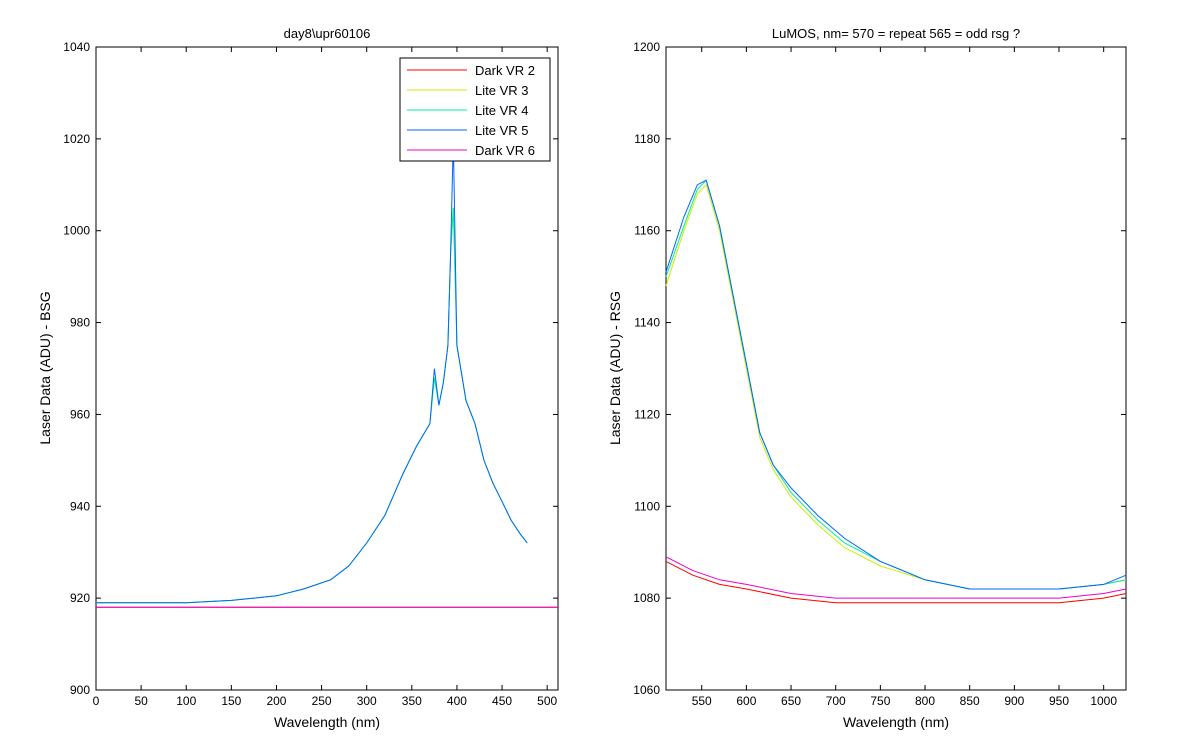 This screenshot has height=750, width=1200. Describe the element at coordinates (970, 701) in the screenshot. I see `x-tick-label: 850` at that location.